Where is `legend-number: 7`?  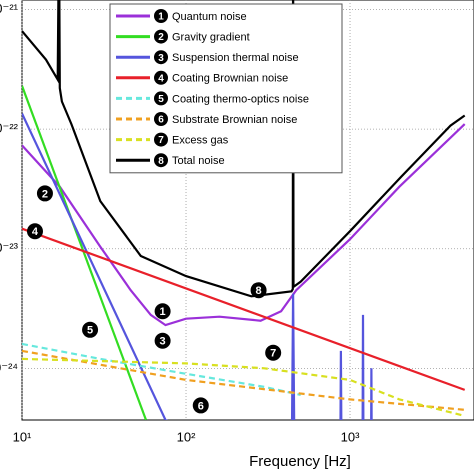 legend-number: 7 is located at coordinates (161, 140).